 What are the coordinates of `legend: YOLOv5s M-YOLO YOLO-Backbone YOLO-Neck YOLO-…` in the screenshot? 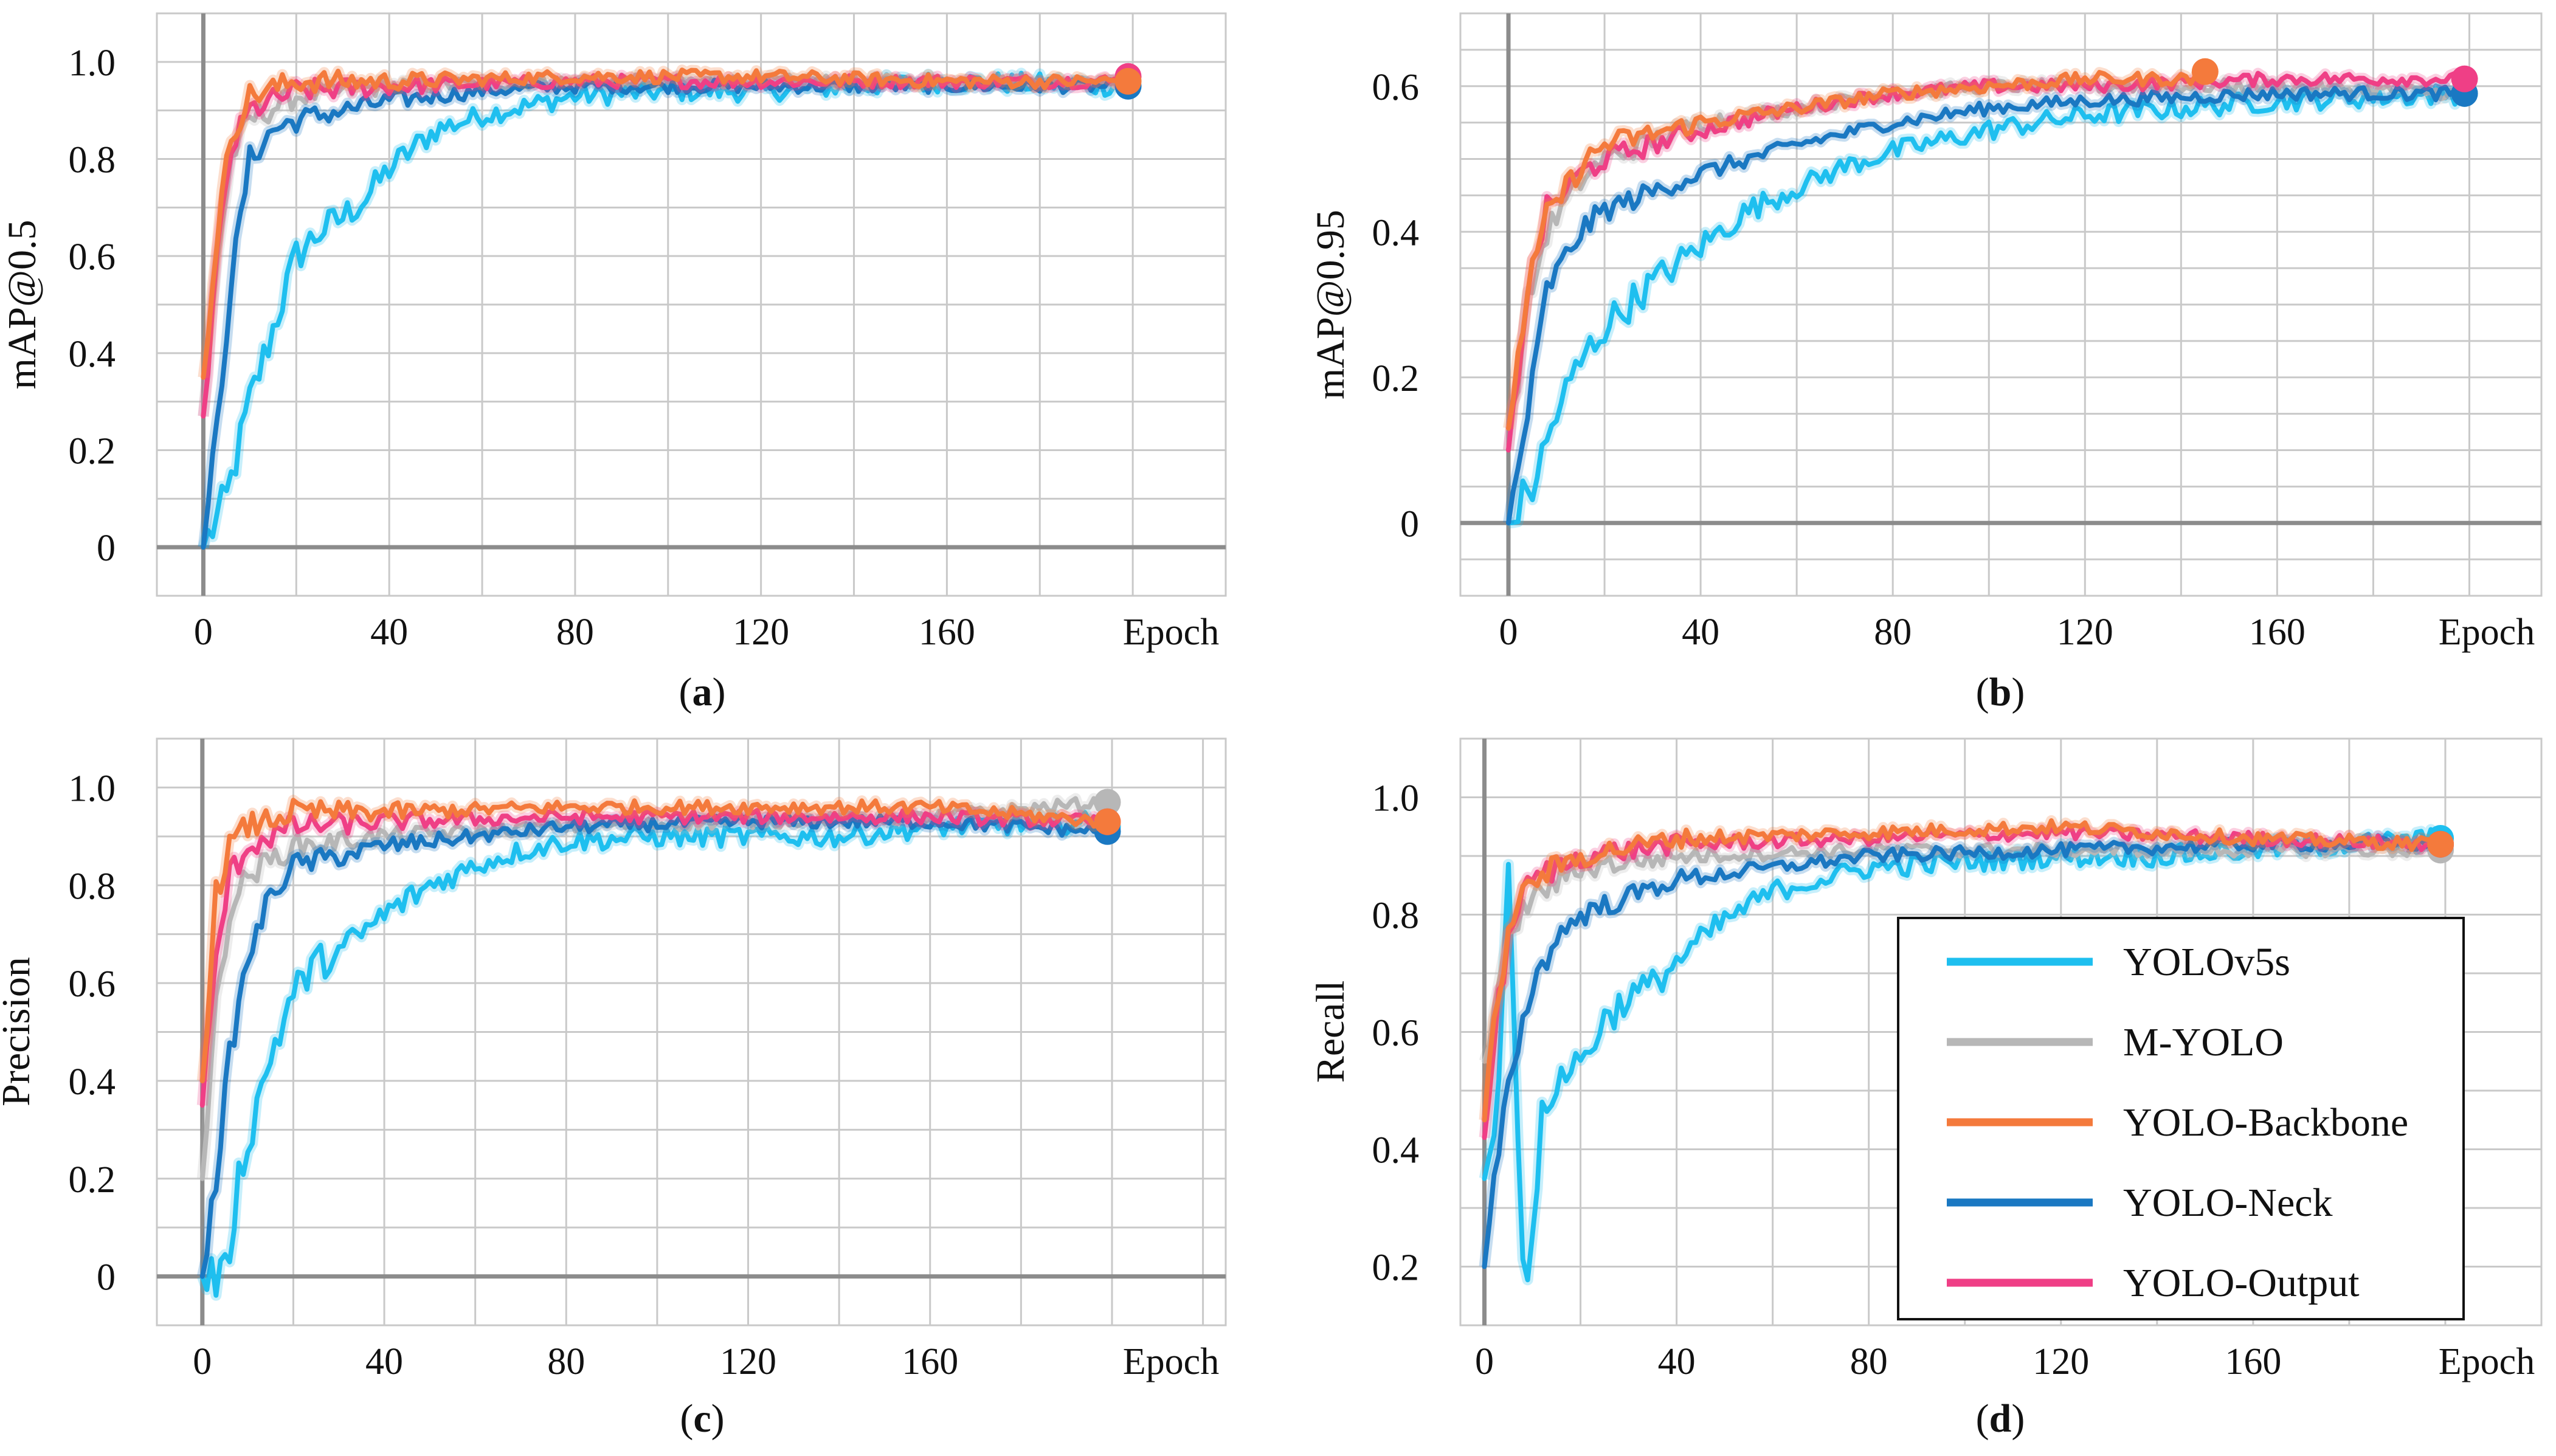 It's located at (2181, 1118).